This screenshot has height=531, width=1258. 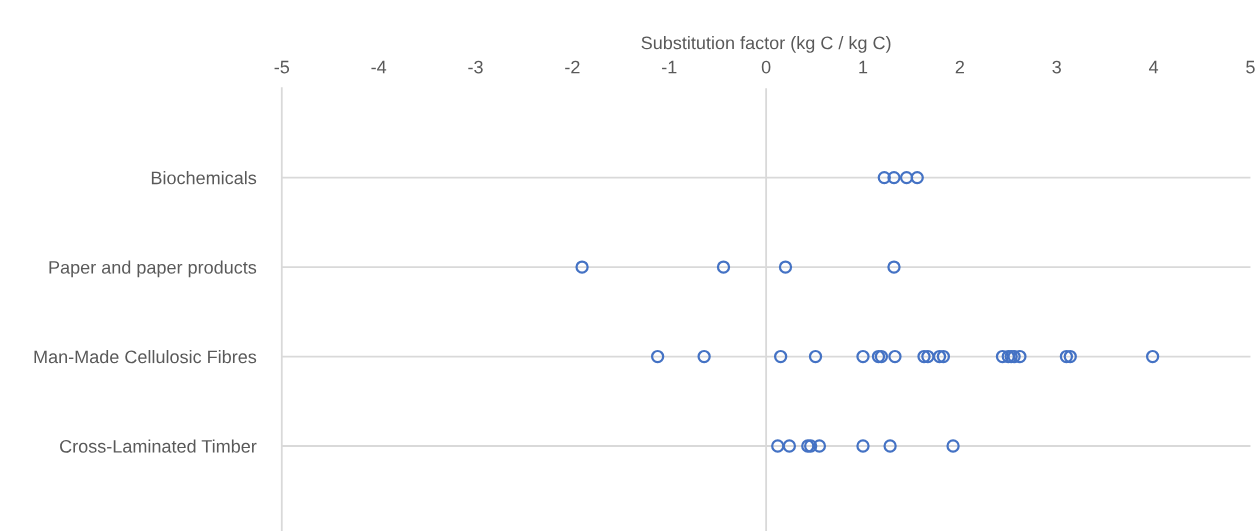 I want to click on x-tick-label: -5, so click(x=282, y=67).